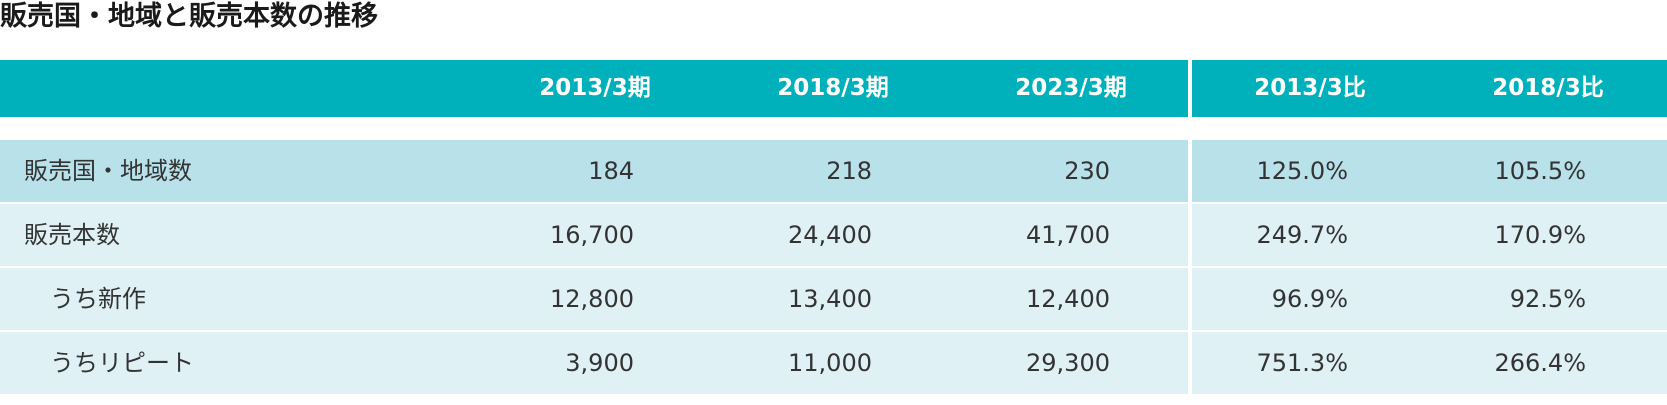 The height and width of the screenshot is (405, 1667). I want to click on column-header: 2013/3比, so click(1310, 88).